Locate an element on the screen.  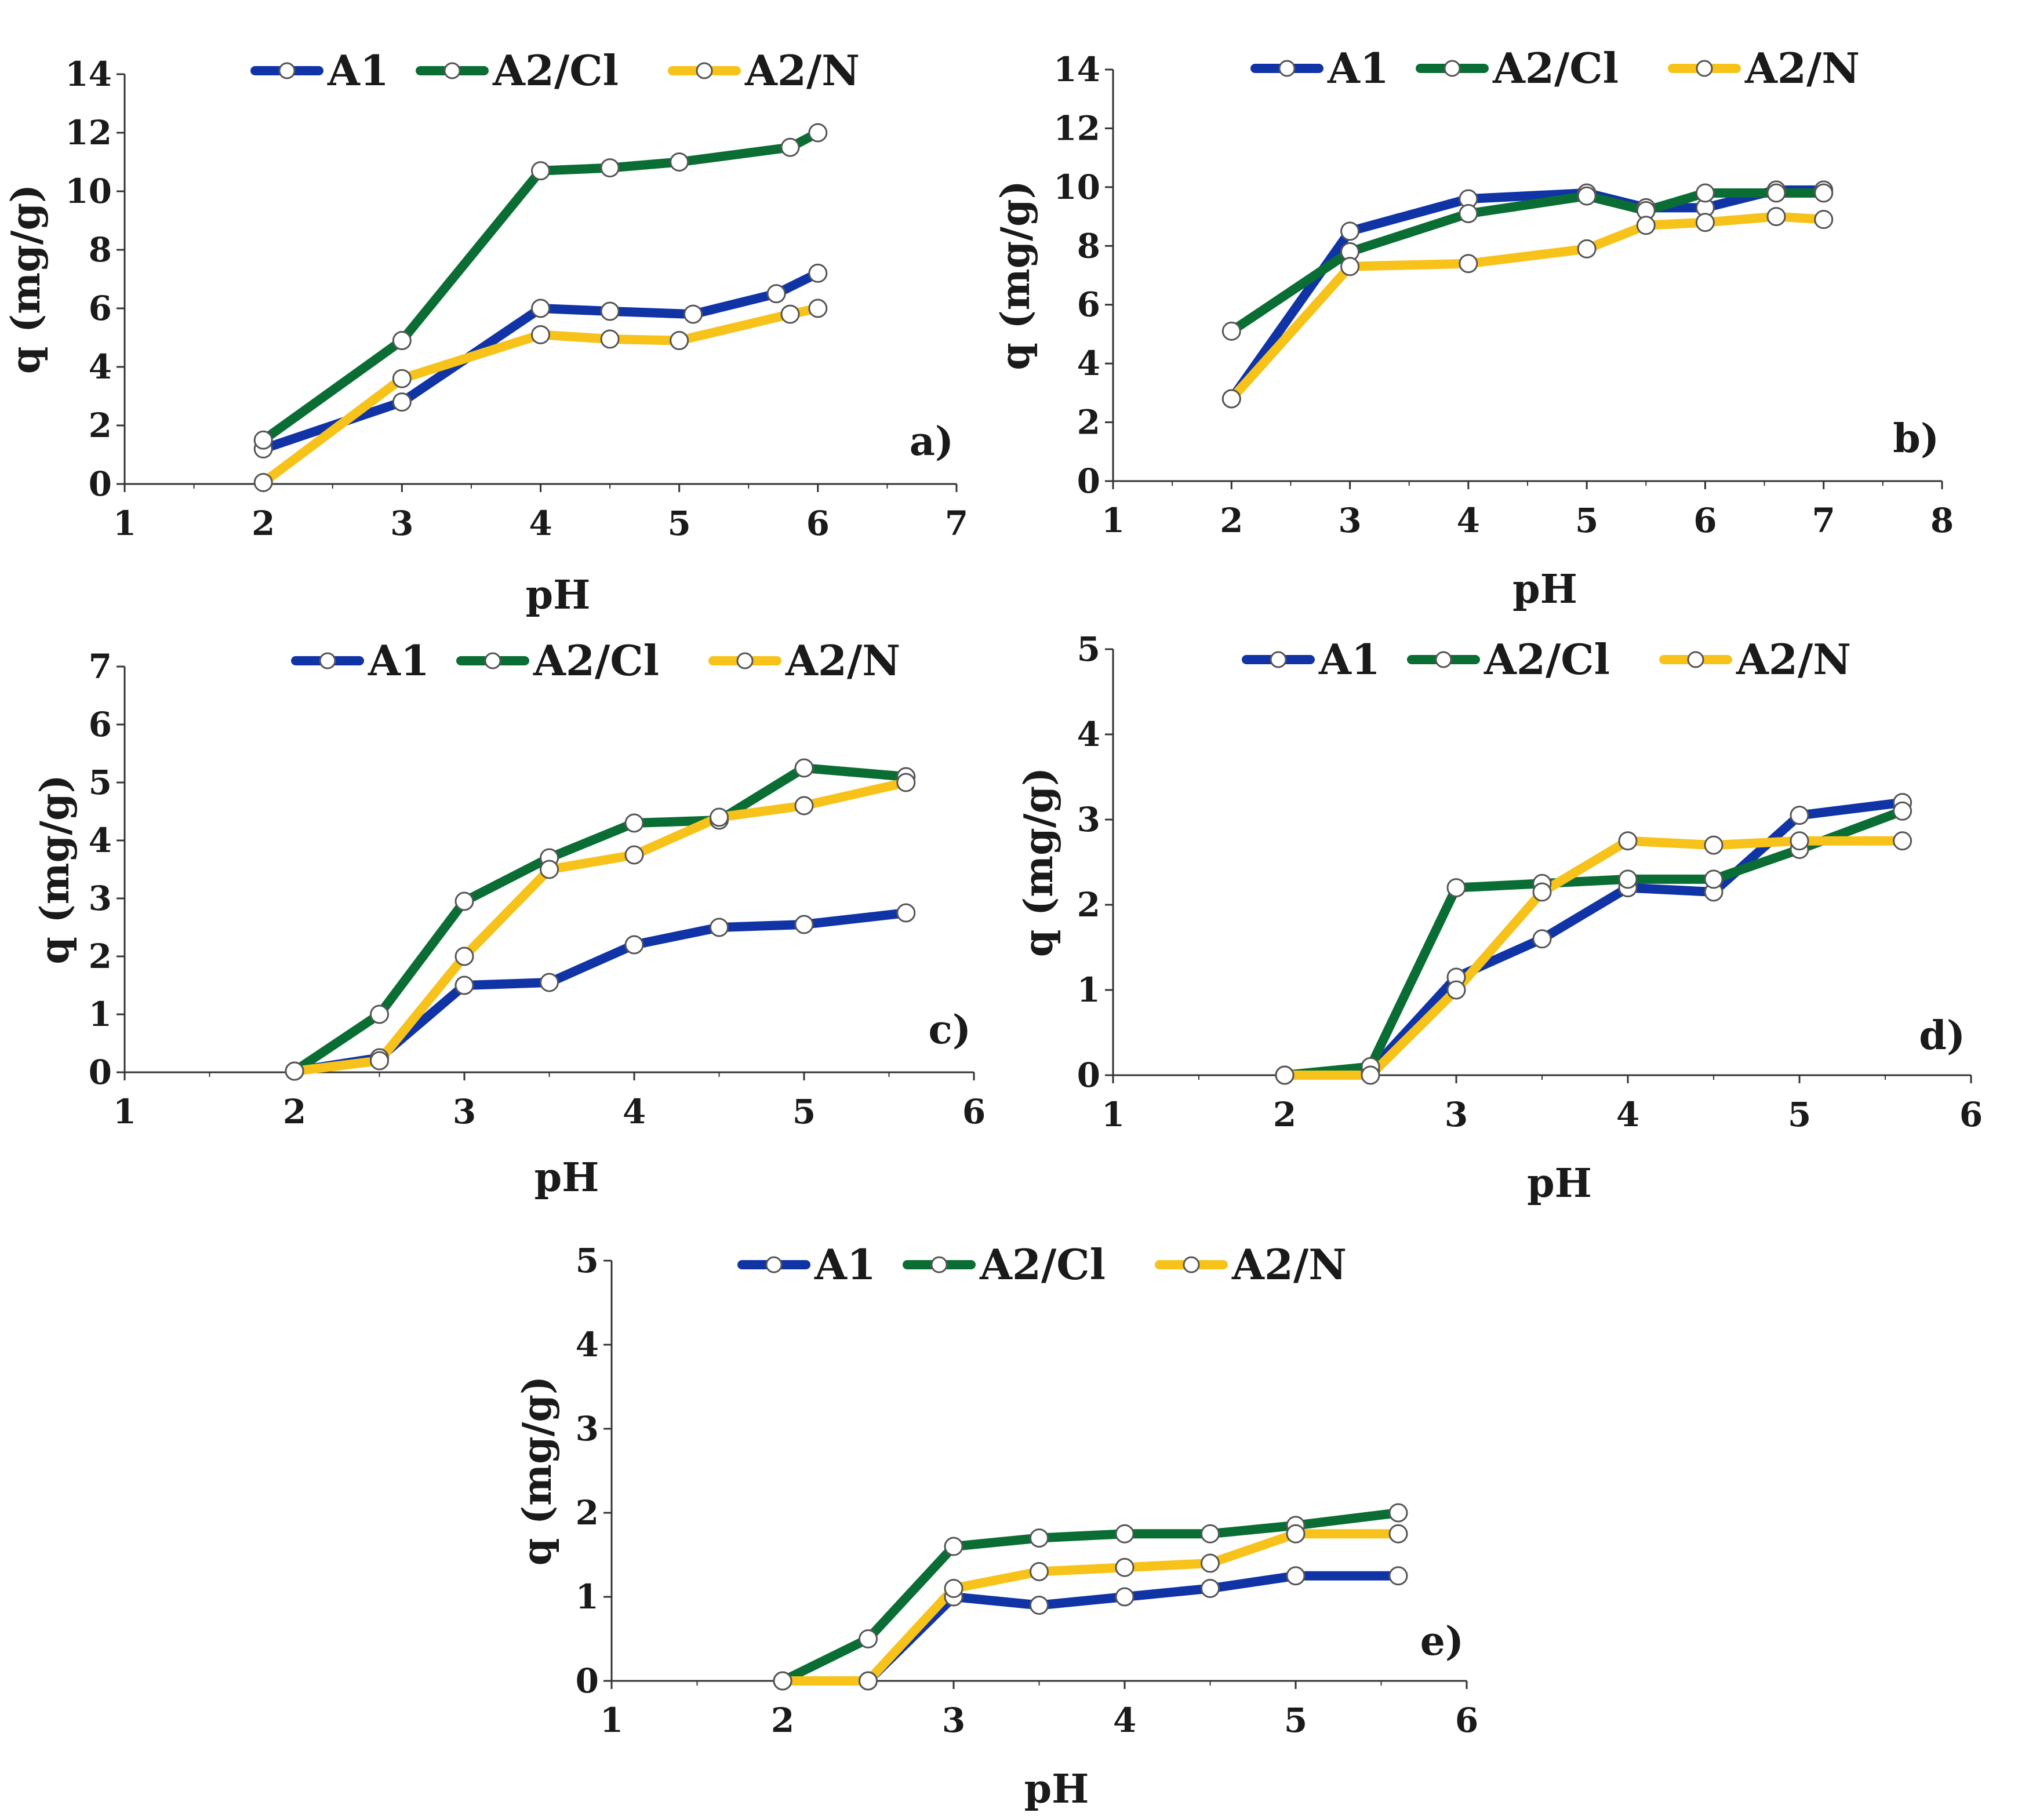
x-tick-label: 8 is located at coordinates (1942, 520).